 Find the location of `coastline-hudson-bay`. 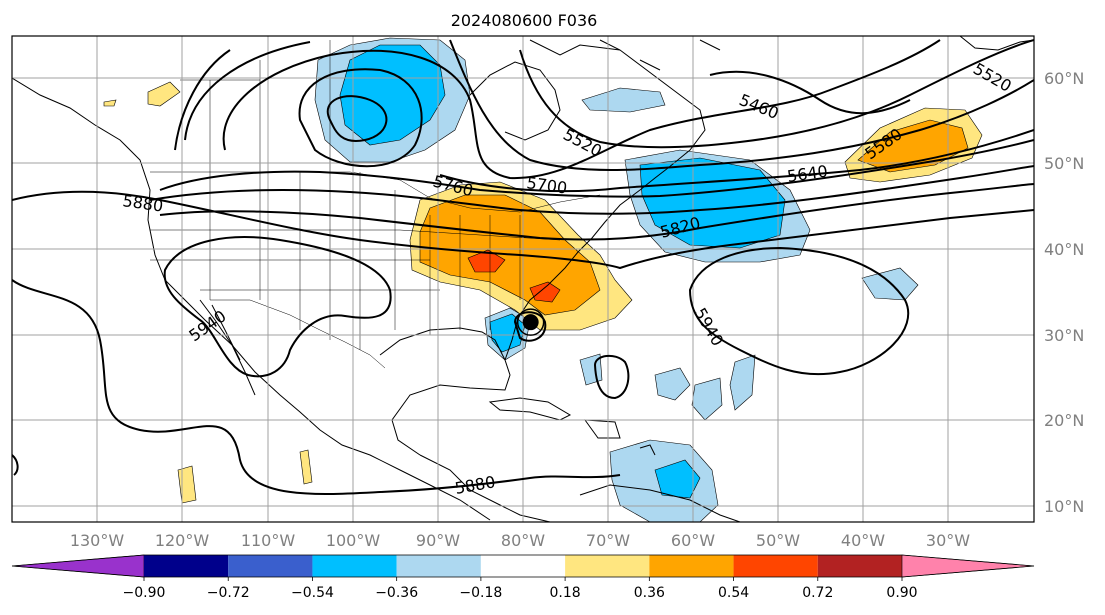

coastline-hudson-bay is located at coordinates (515, 101).